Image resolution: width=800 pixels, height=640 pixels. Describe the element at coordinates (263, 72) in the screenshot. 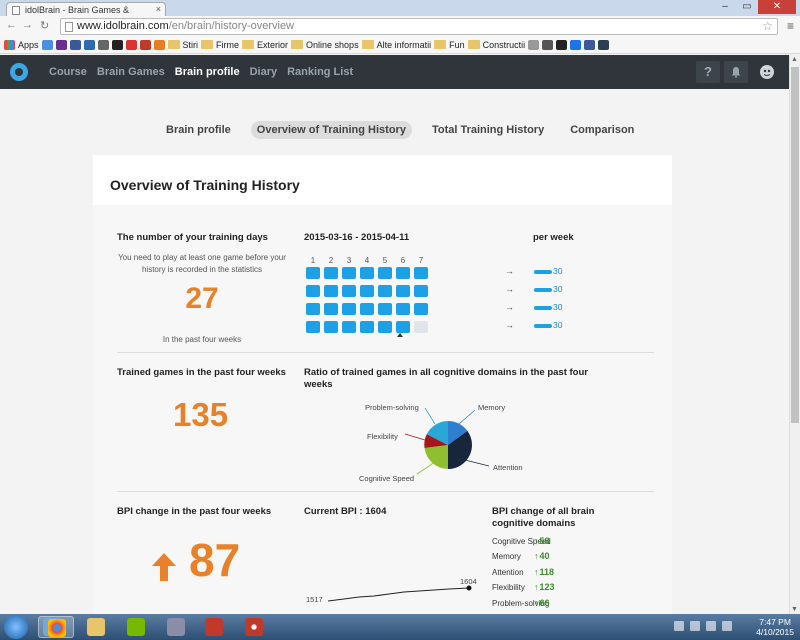

I see `nav-diary: Diary` at that location.